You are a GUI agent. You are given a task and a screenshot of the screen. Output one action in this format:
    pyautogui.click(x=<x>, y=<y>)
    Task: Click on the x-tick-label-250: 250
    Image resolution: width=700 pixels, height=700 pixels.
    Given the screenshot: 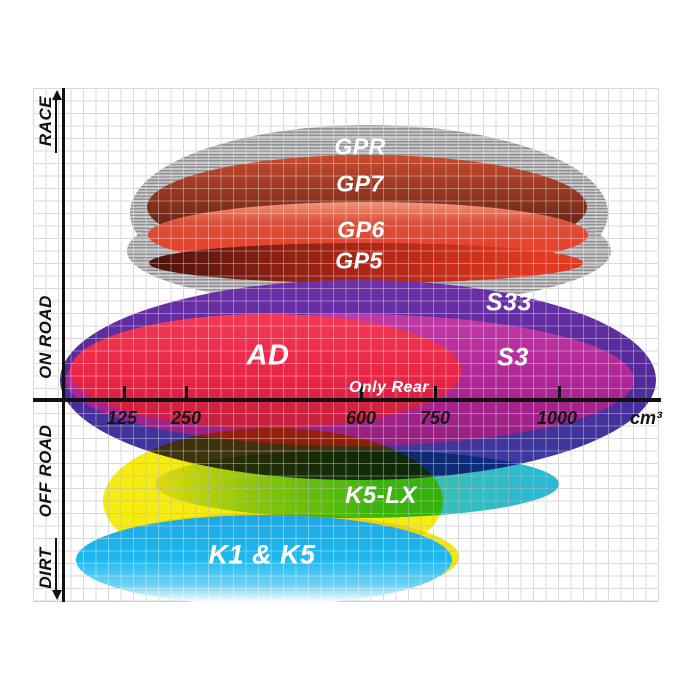 What is the action you would take?
    pyautogui.click(x=186, y=418)
    